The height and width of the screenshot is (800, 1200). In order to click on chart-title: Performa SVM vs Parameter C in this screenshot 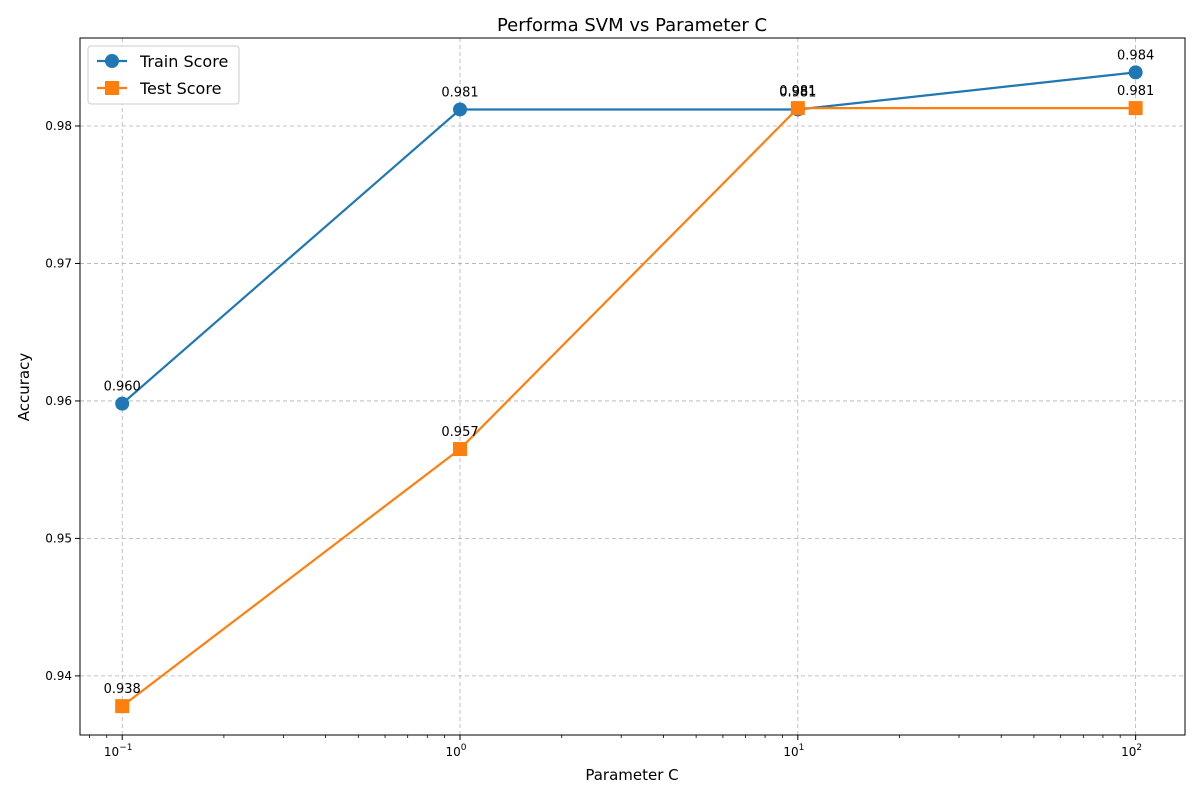, I will do `click(632, 25)`.